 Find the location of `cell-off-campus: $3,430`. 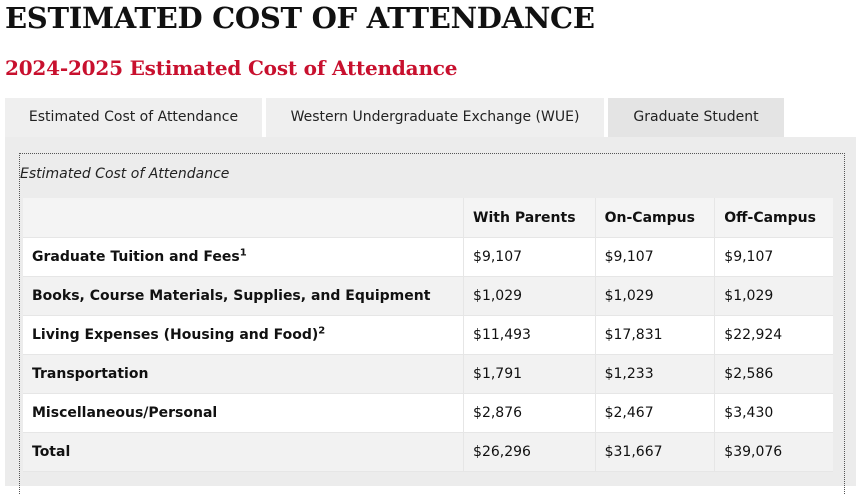

cell-off-campus: $3,430 is located at coordinates (773, 413).